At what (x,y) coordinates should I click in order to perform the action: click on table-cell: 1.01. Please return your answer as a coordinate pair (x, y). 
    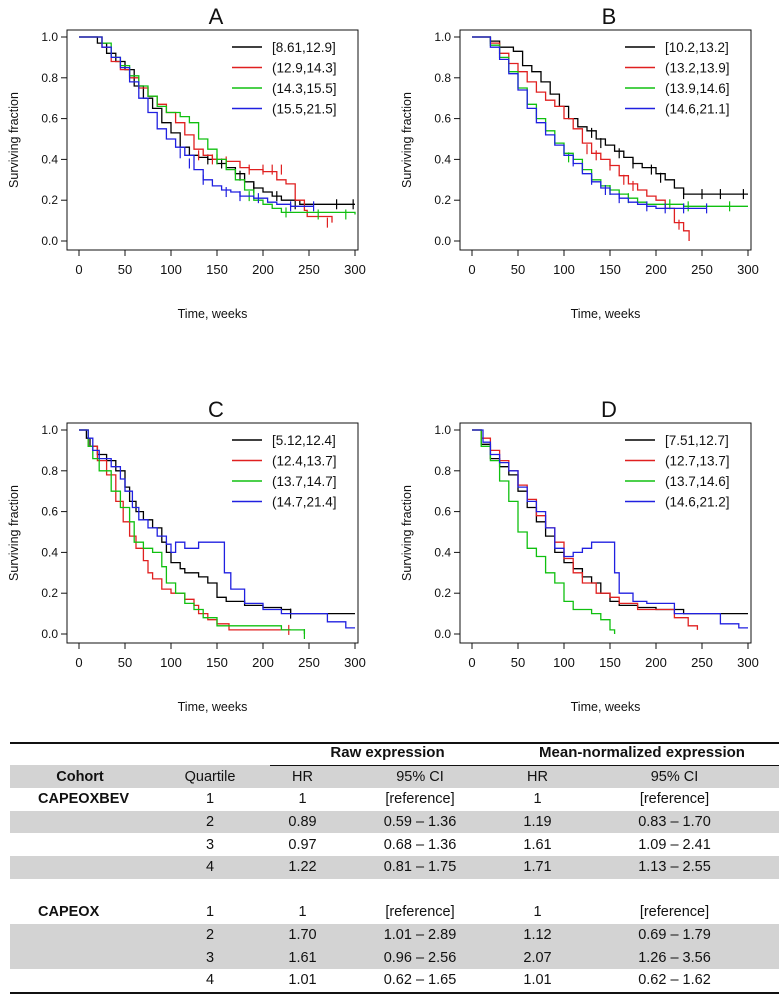
    Looking at the image, I should click on (302, 980).